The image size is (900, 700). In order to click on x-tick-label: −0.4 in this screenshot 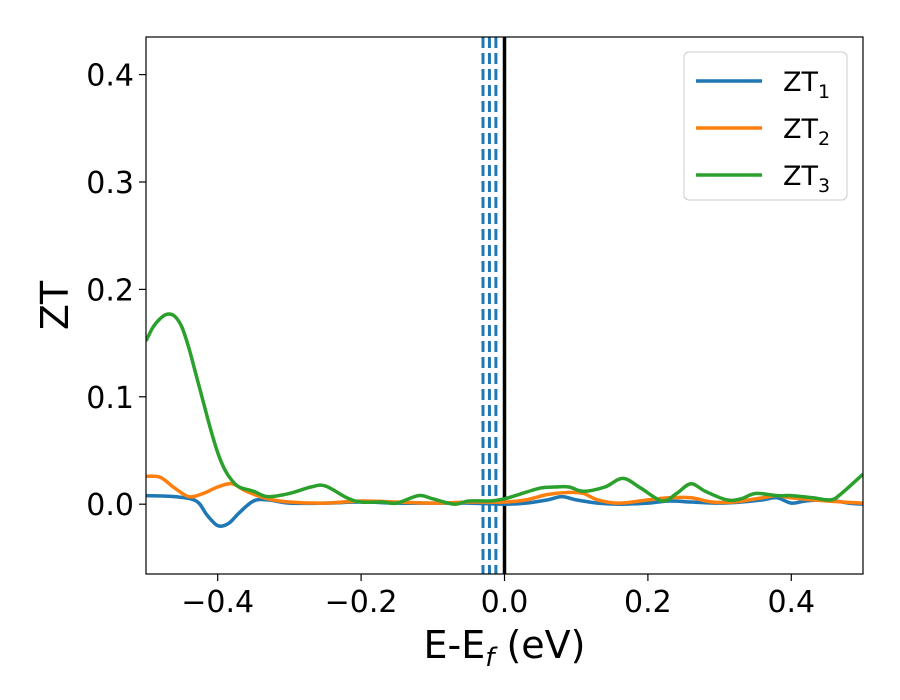, I will do `click(217, 602)`.